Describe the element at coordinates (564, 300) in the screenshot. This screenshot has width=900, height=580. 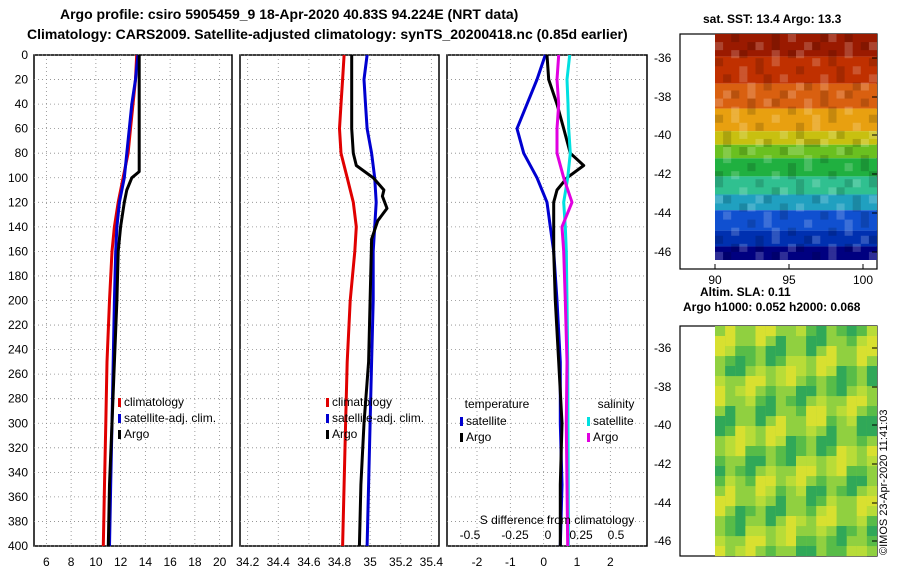
I see `series-line-salinity-argo` at that location.